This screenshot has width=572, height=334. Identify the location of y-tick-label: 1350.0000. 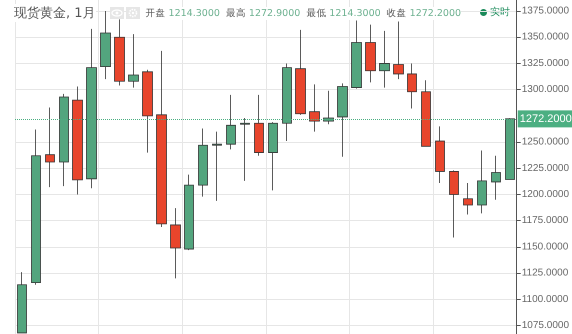
(546, 37).